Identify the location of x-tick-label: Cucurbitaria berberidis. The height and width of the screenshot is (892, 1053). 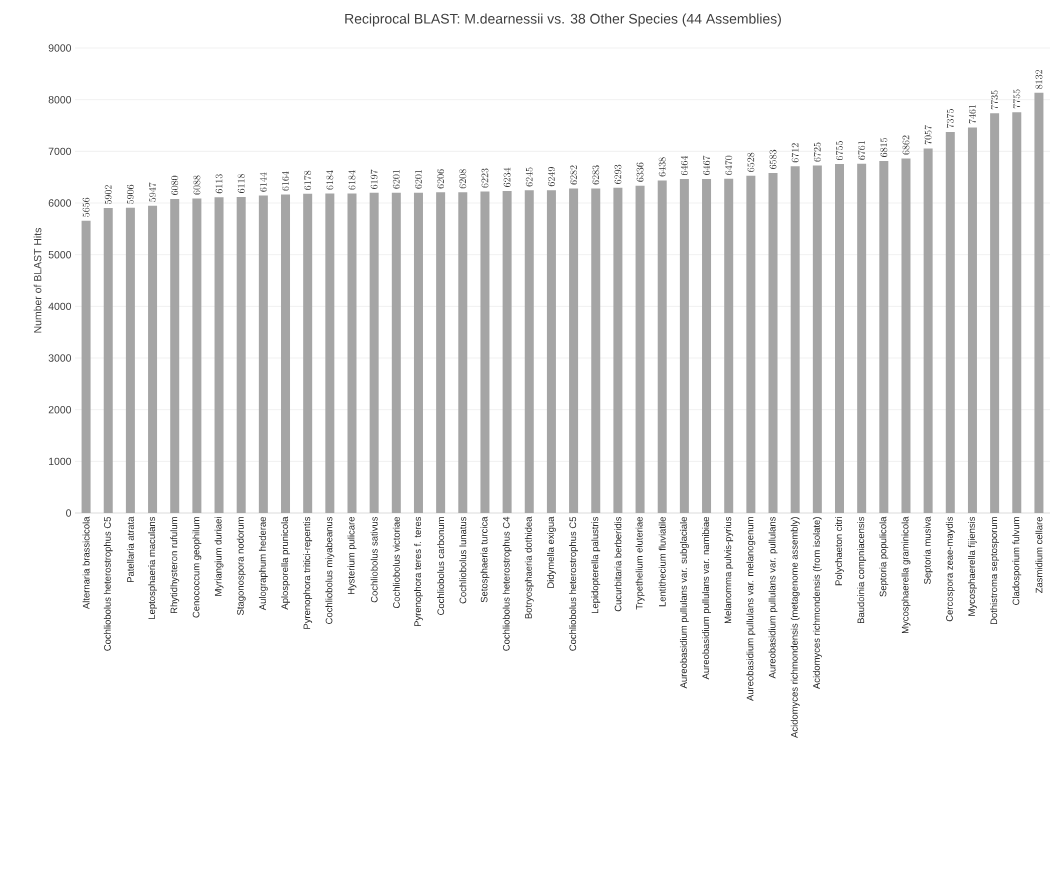
(618, 564).